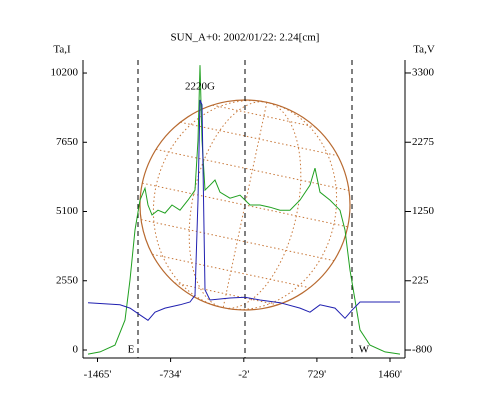  Describe the element at coordinates (67, 142) in the screenshot. I see `y-tick-label: 7650` at that location.